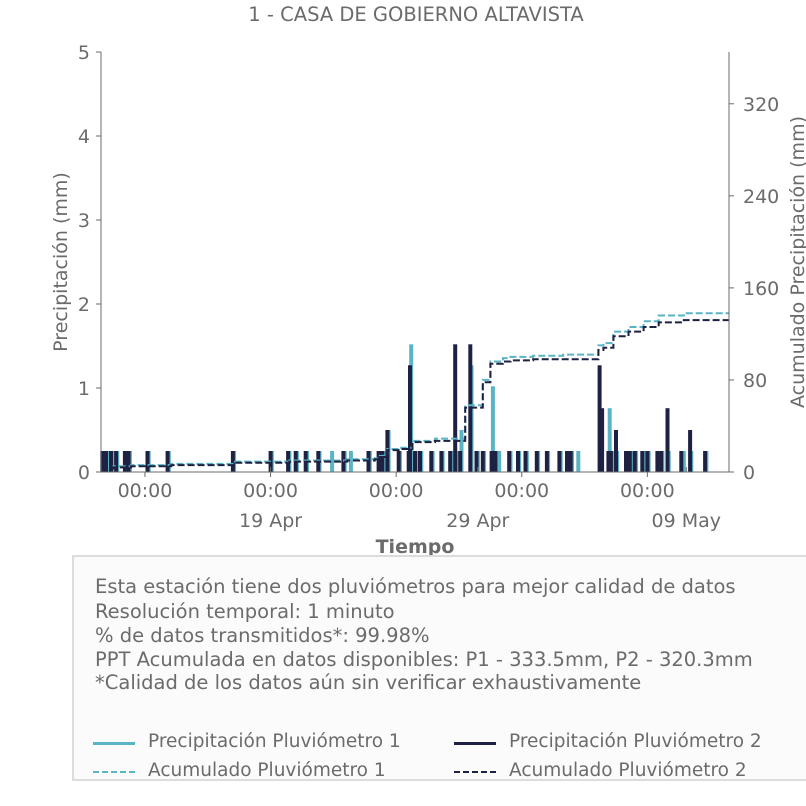 The image size is (806, 806). What do you see at coordinates (404, 408) in the screenshot?
I see `series-p2-bars` at bounding box center [404, 408].